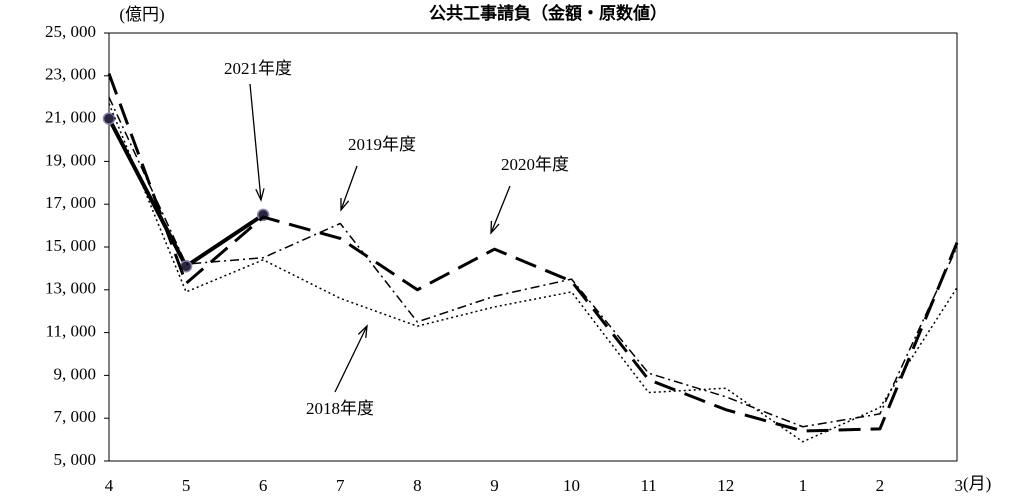 The width and height of the screenshot is (1022, 503). I want to click on x-tick-label: 1, so click(803, 485).